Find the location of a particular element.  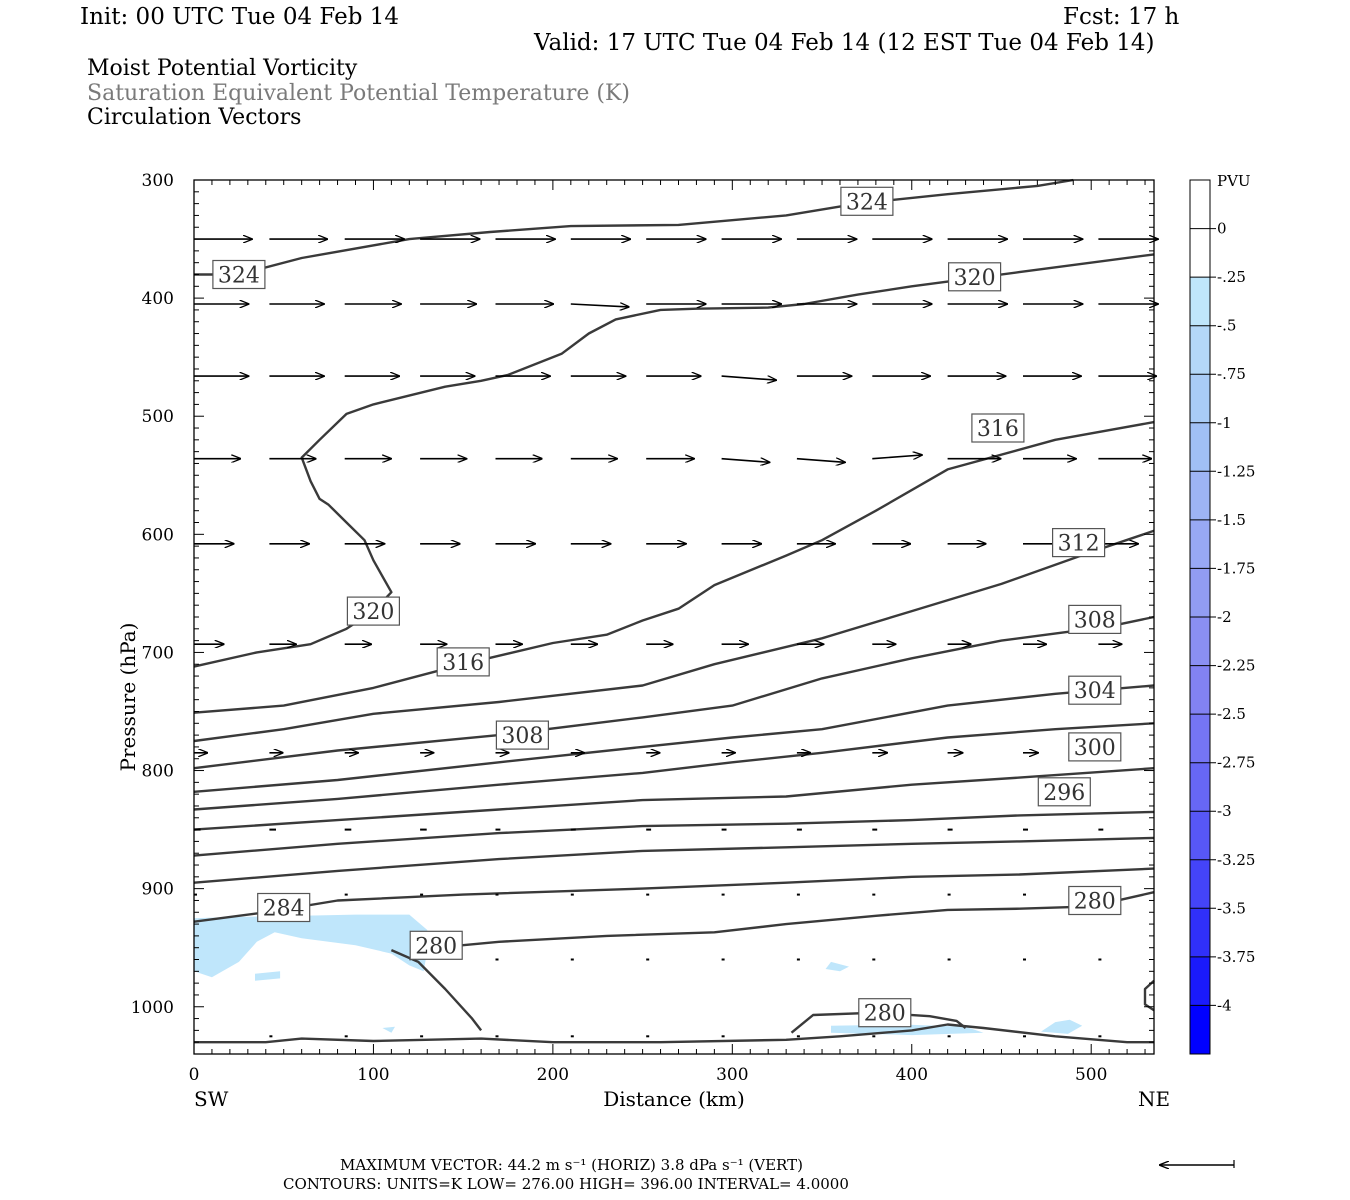

colorbar-label: -2.75 is located at coordinates (1236, 763).